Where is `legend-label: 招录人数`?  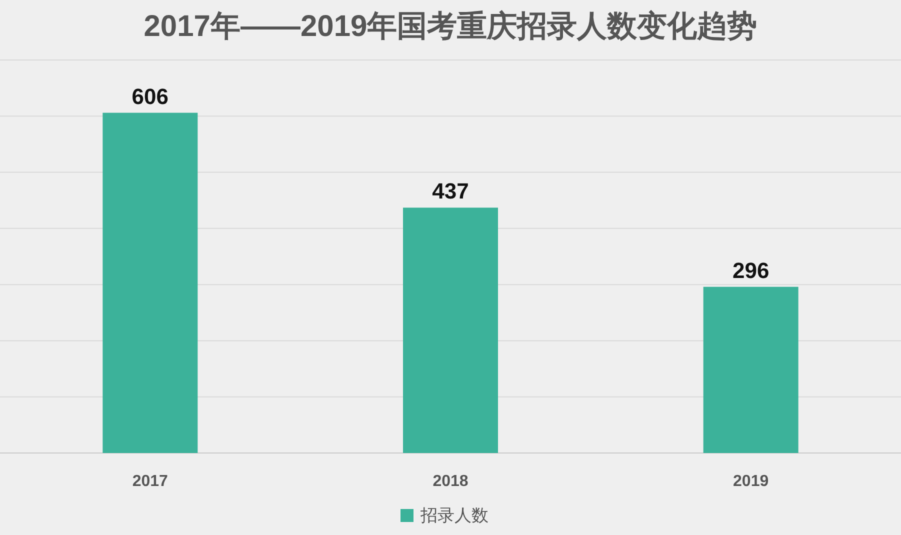
legend-label: 招录人数 is located at coordinates (454, 515).